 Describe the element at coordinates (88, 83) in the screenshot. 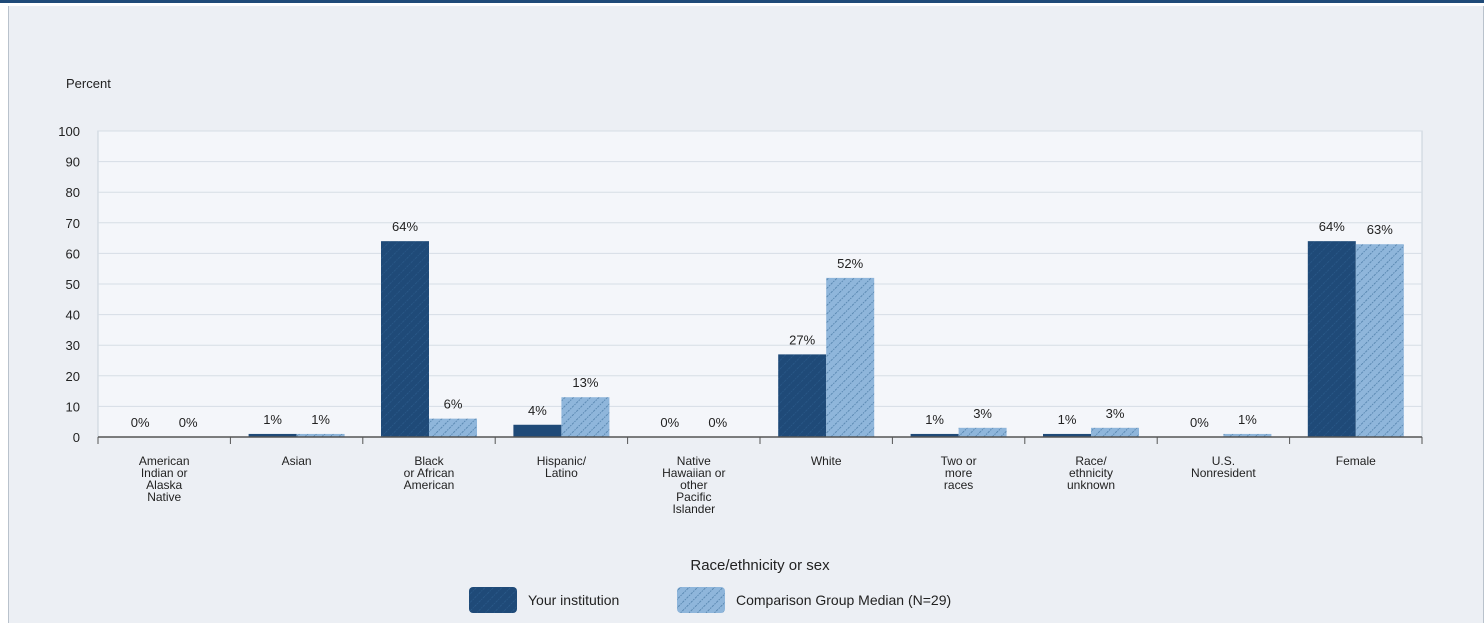

I see `y-axis-label: Percent` at that location.